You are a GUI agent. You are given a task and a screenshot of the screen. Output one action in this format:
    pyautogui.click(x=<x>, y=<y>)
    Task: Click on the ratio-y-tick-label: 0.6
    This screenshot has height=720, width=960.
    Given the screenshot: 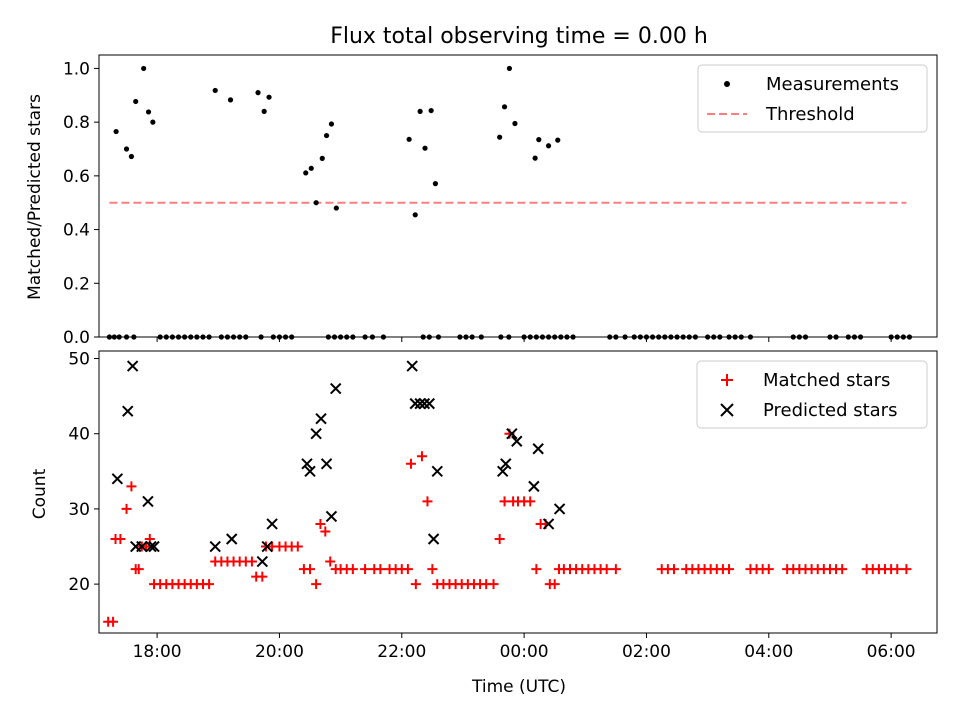 What is the action you would take?
    pyautogui.click(x=76, y=177)
    